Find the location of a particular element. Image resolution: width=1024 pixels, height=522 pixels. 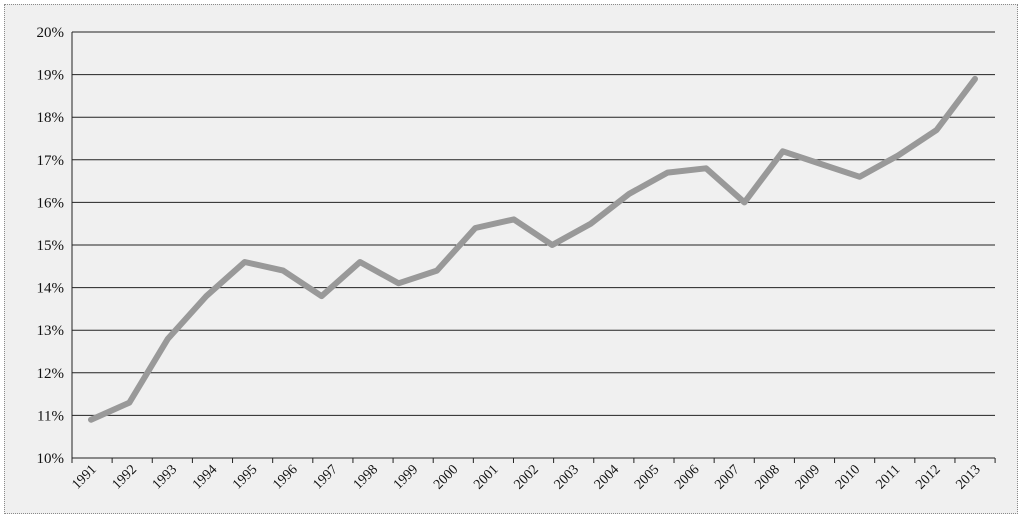

y-tick-label: 19% is located at coordinates (51, 76).